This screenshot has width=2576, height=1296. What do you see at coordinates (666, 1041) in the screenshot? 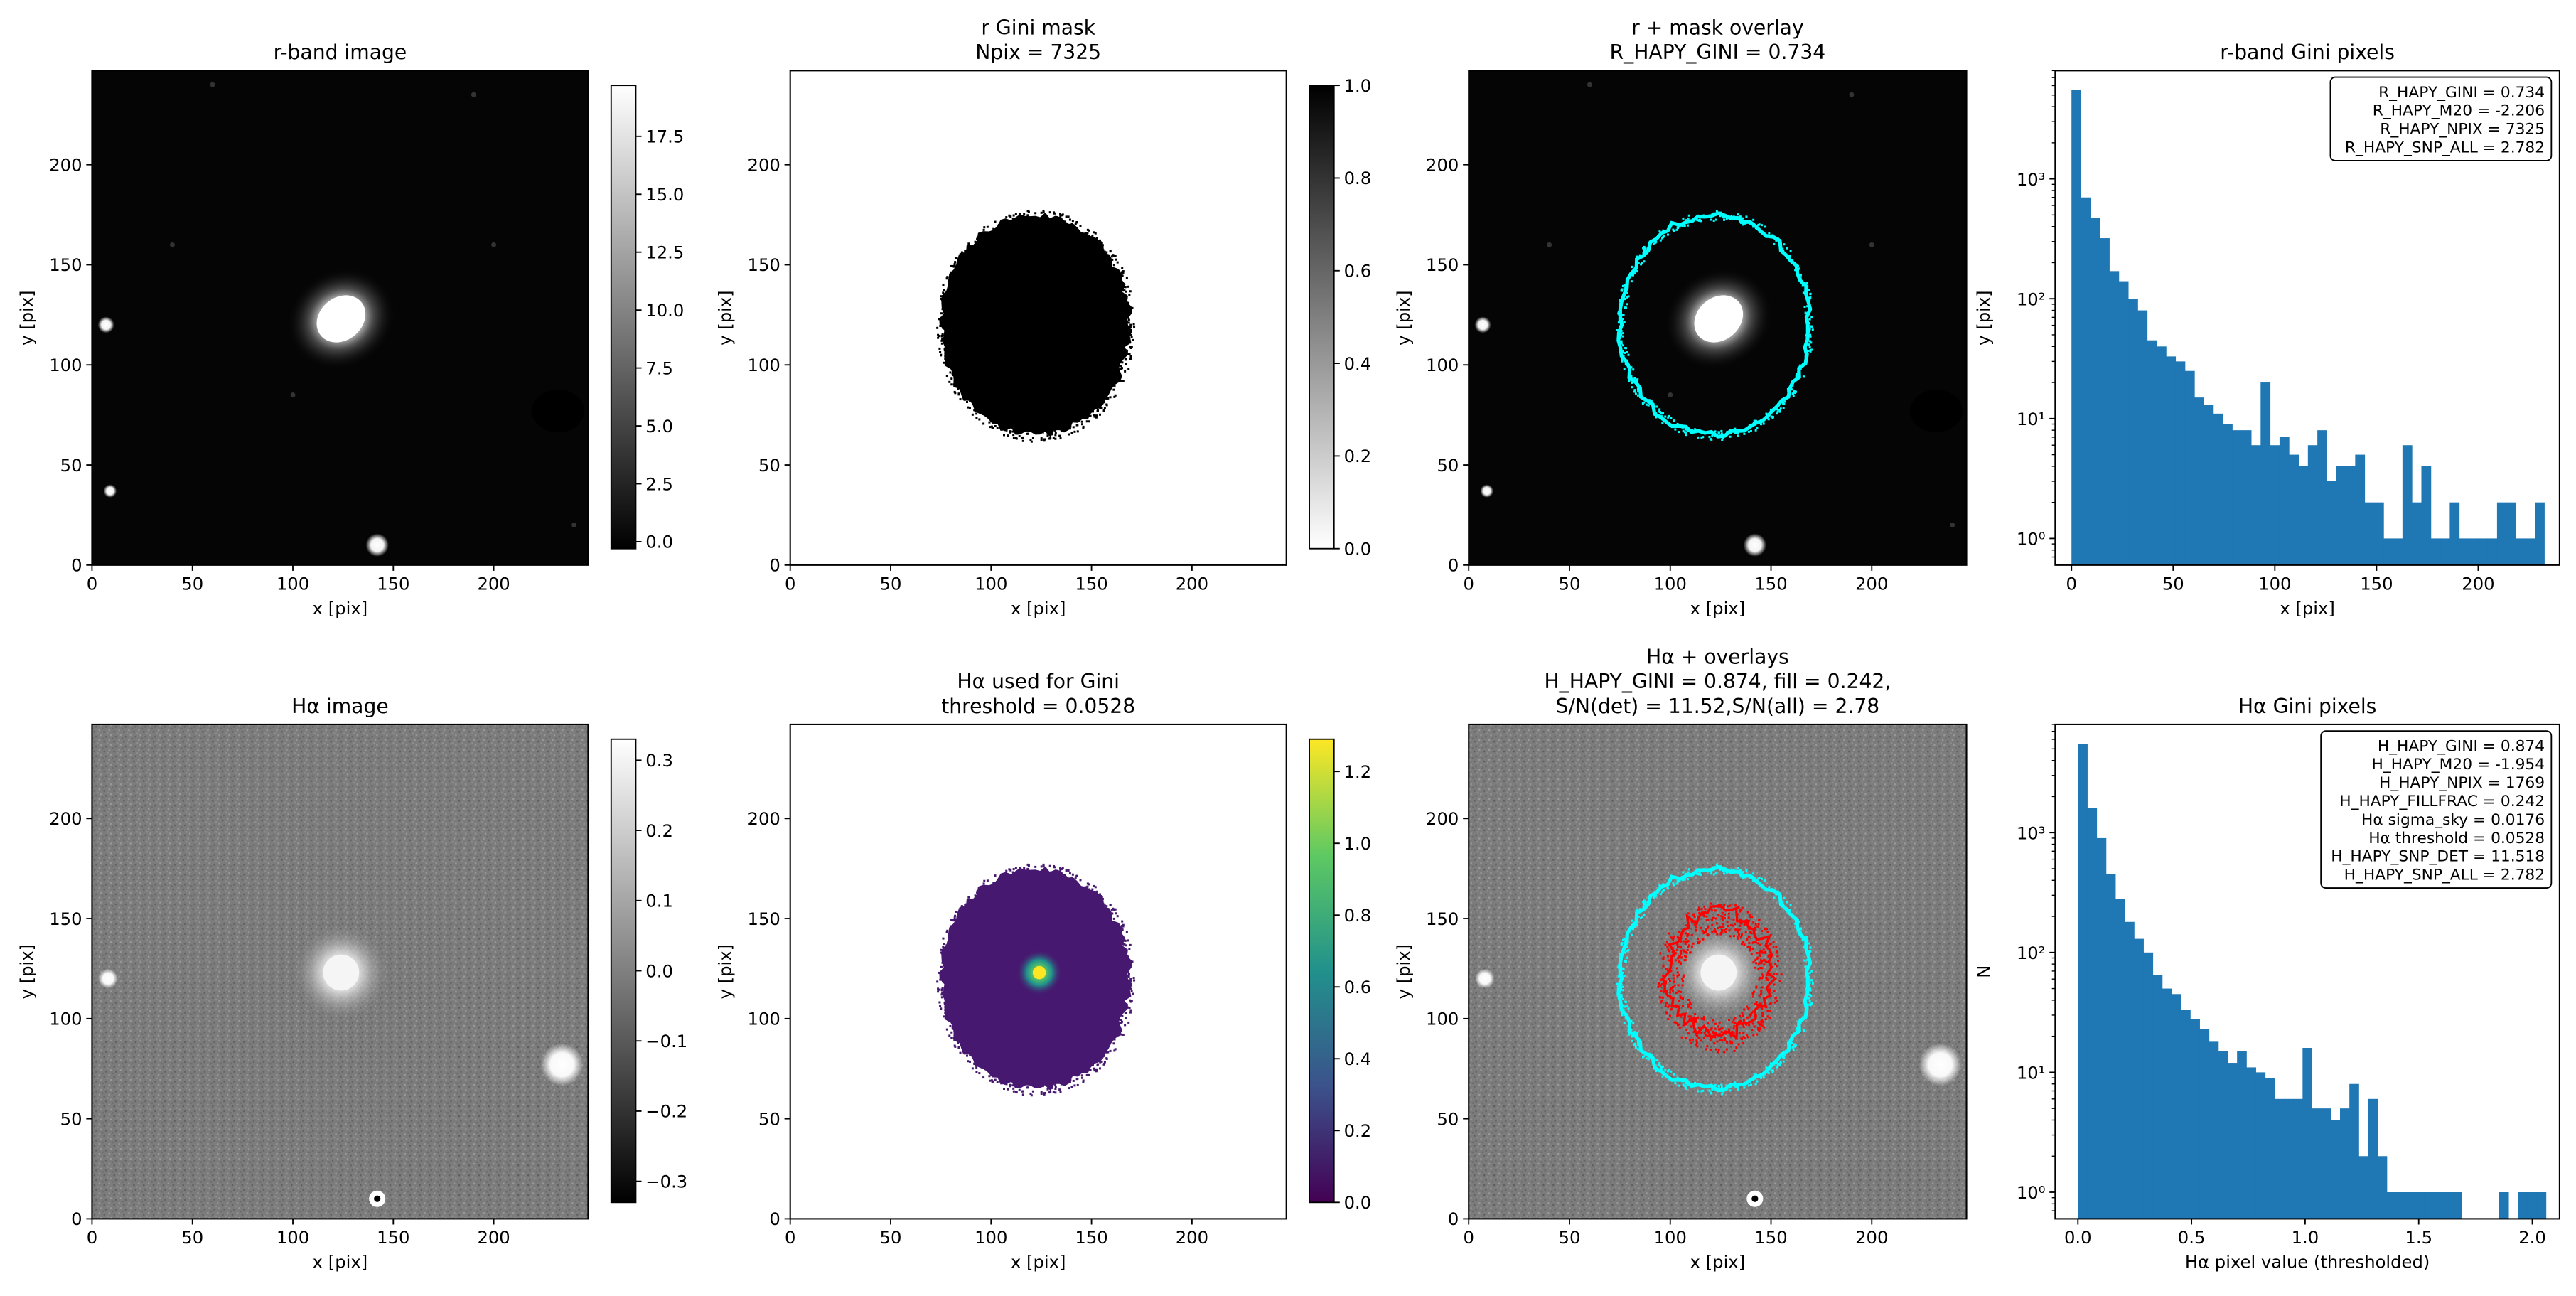
I see `colorbar-tick-label: −0.1` at bounding box center [666, 1041].